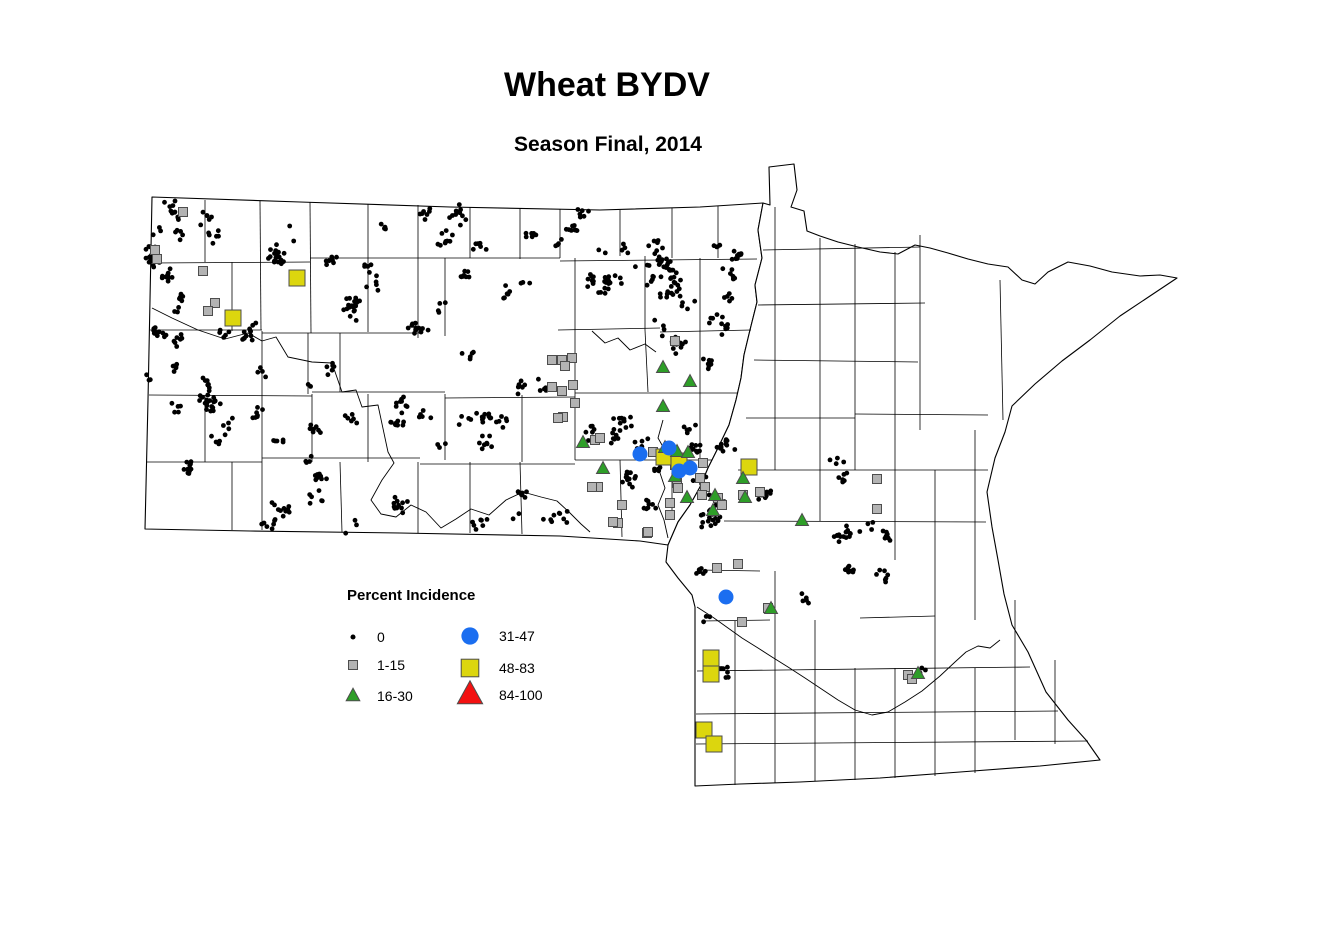 The width and height of the screenshot is (1341, 926). Describe the element at coordinates (607, 85) in the screenshot. I see `page-title: Wheat BYDV` at that location.